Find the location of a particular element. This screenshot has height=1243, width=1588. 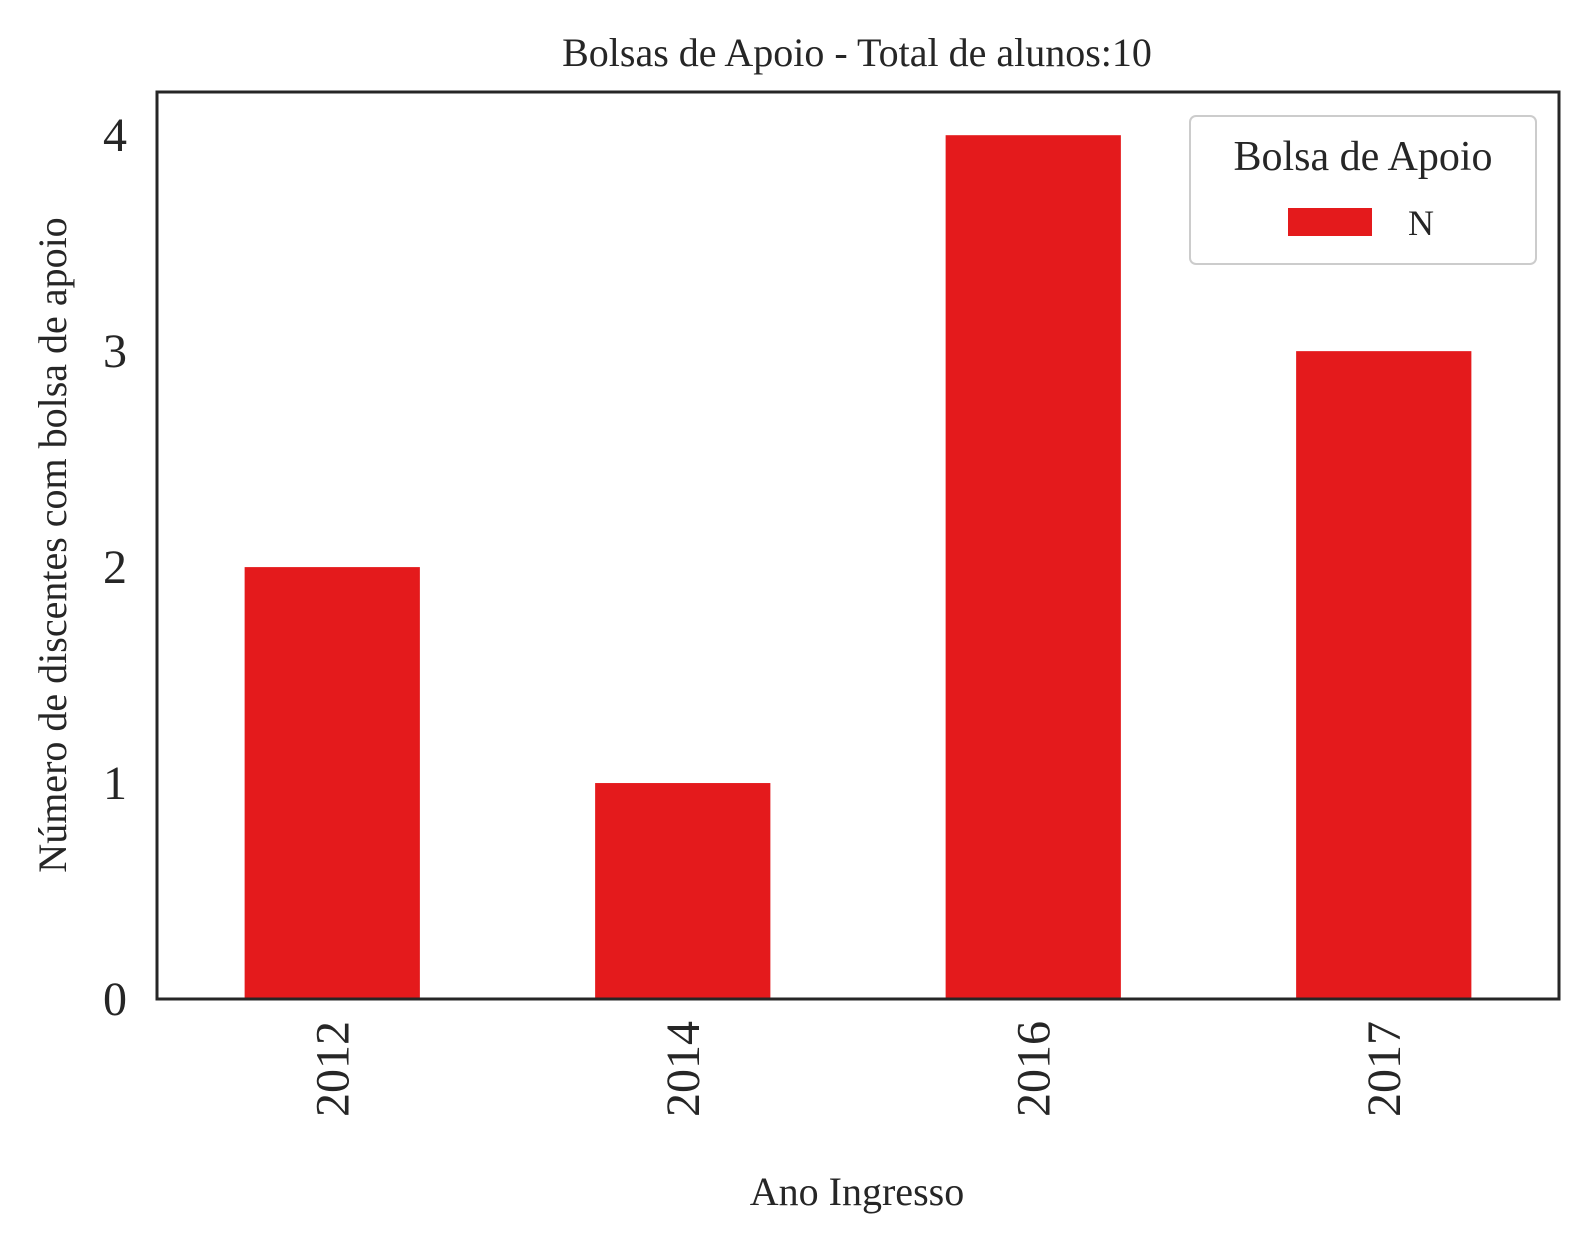

y-axis-label: Número de discentes com bolsa de apoio is located at coordinates (52, 544).